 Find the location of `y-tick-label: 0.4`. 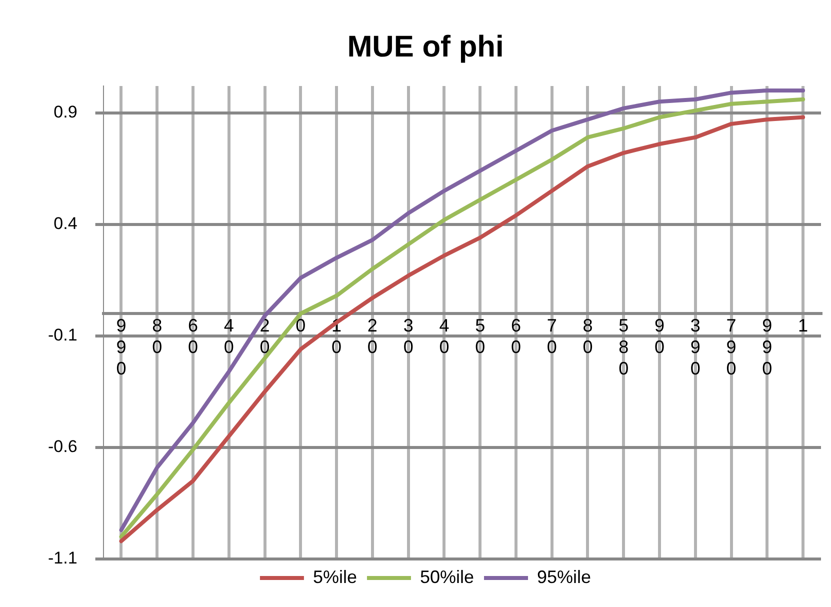

y-tick-label: 0.4 is located at coordinates (66, 224).